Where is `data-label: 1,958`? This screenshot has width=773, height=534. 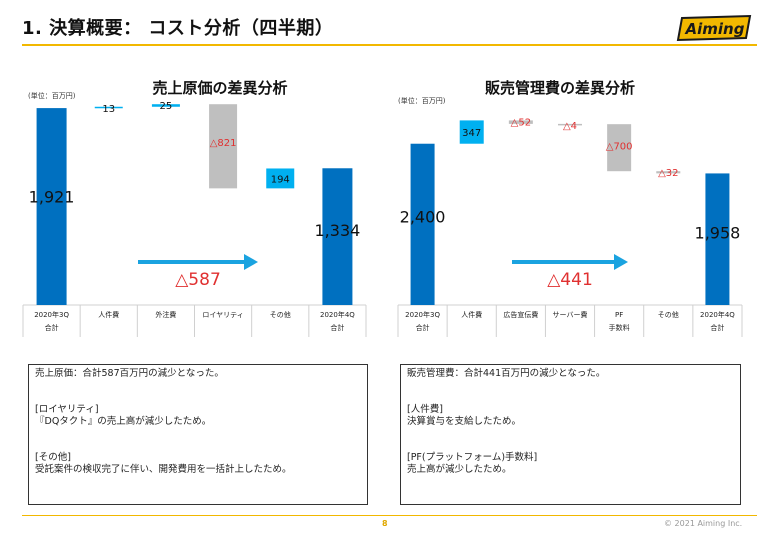 data-label: 1,958 is located at coordinates (718, 233).